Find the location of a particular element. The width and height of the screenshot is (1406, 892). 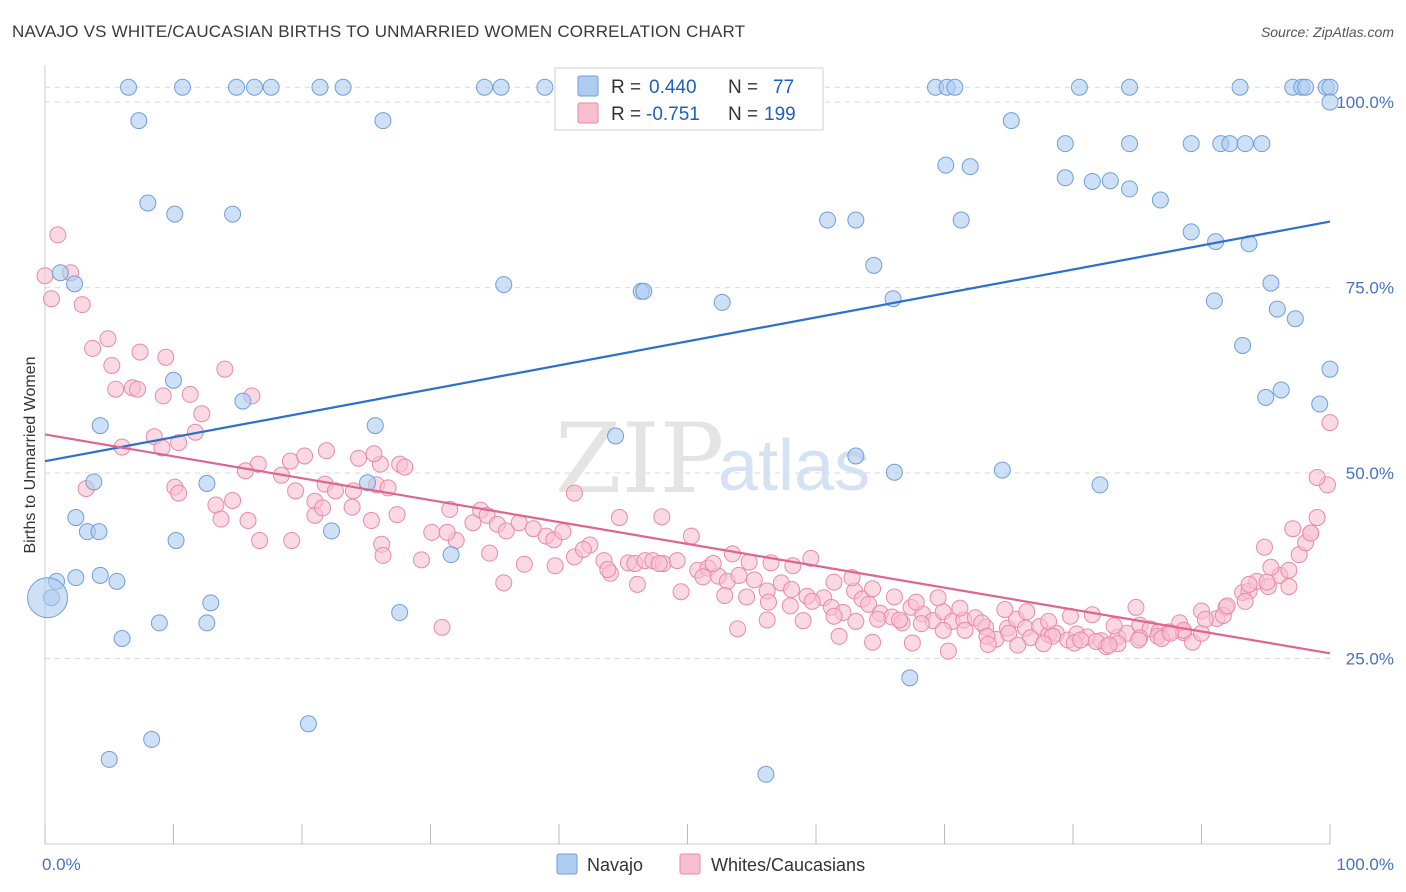

bottom-legend-white-swatch is located at coordinates (690, 864).